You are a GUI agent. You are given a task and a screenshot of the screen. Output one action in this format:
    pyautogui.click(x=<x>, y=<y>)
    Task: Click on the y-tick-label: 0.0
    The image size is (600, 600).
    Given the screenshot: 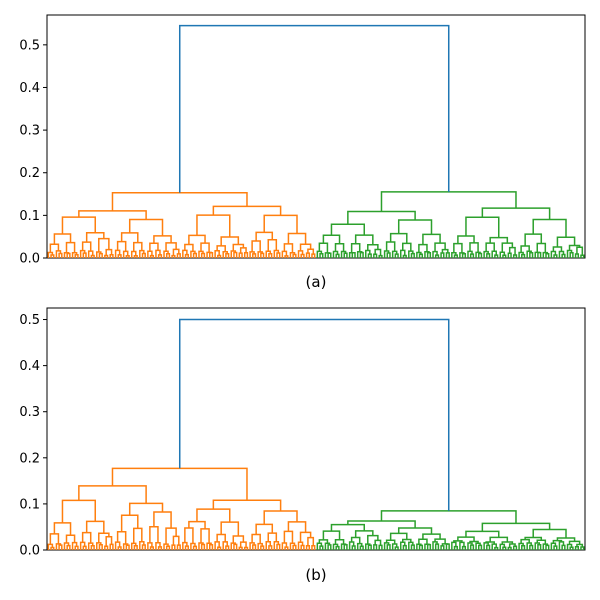 What is the action you would take?
    pyautogui.click(x=29, y=259)
    